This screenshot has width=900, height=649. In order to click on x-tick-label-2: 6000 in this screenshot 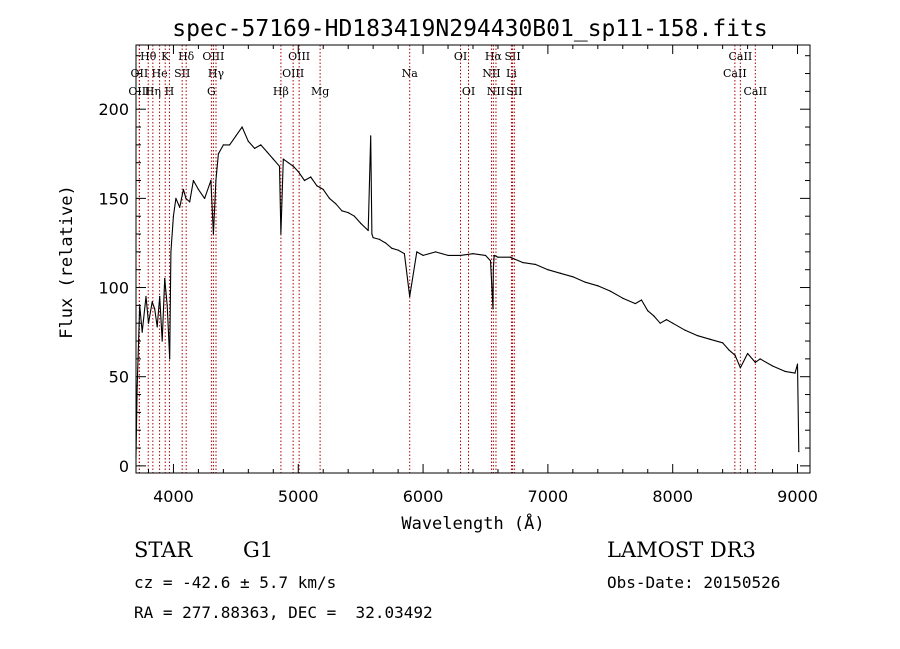, I will do `click(423, 496)`.